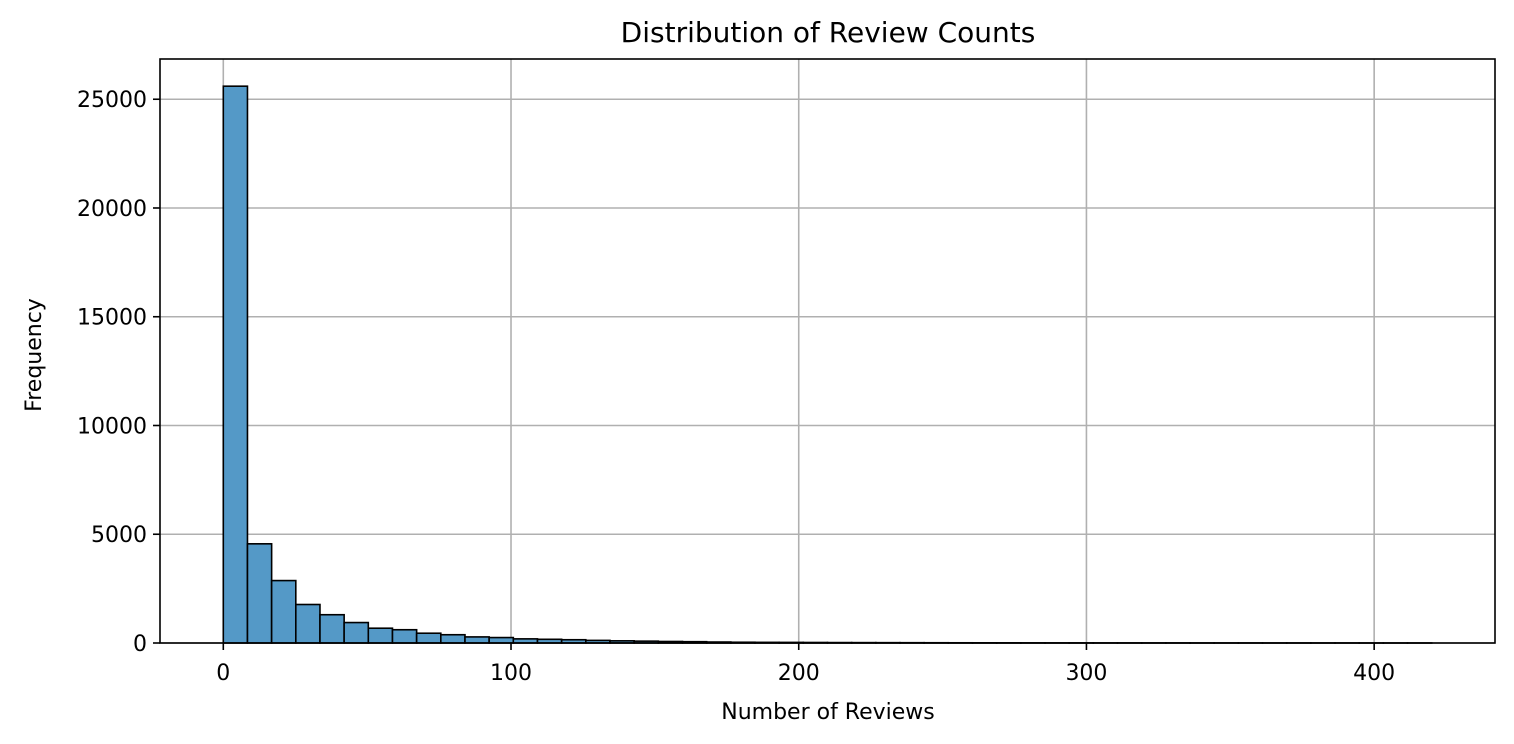  I want to click on x-axis-label: Number of Reviews, so click(828, 712).